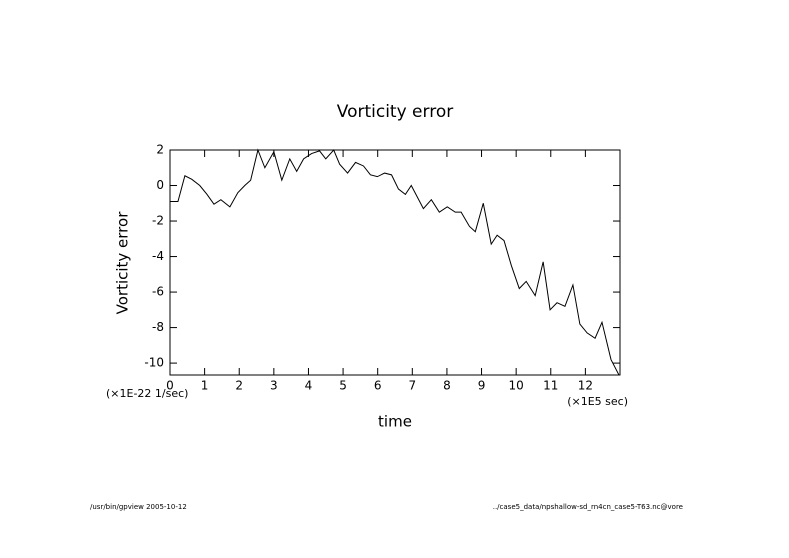  What do you see at coordinates (395, 112) in the screenshot?
I see `chart-title: Vorticity error` at bounding box center [395, 112].